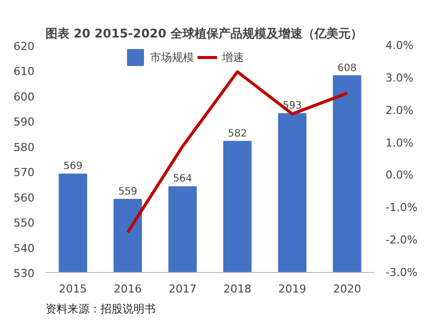 The image size is (427, 329). Describe the element at coordinates (24, 273) in the screenshot. I see `y-tick-label: 530` at that location.